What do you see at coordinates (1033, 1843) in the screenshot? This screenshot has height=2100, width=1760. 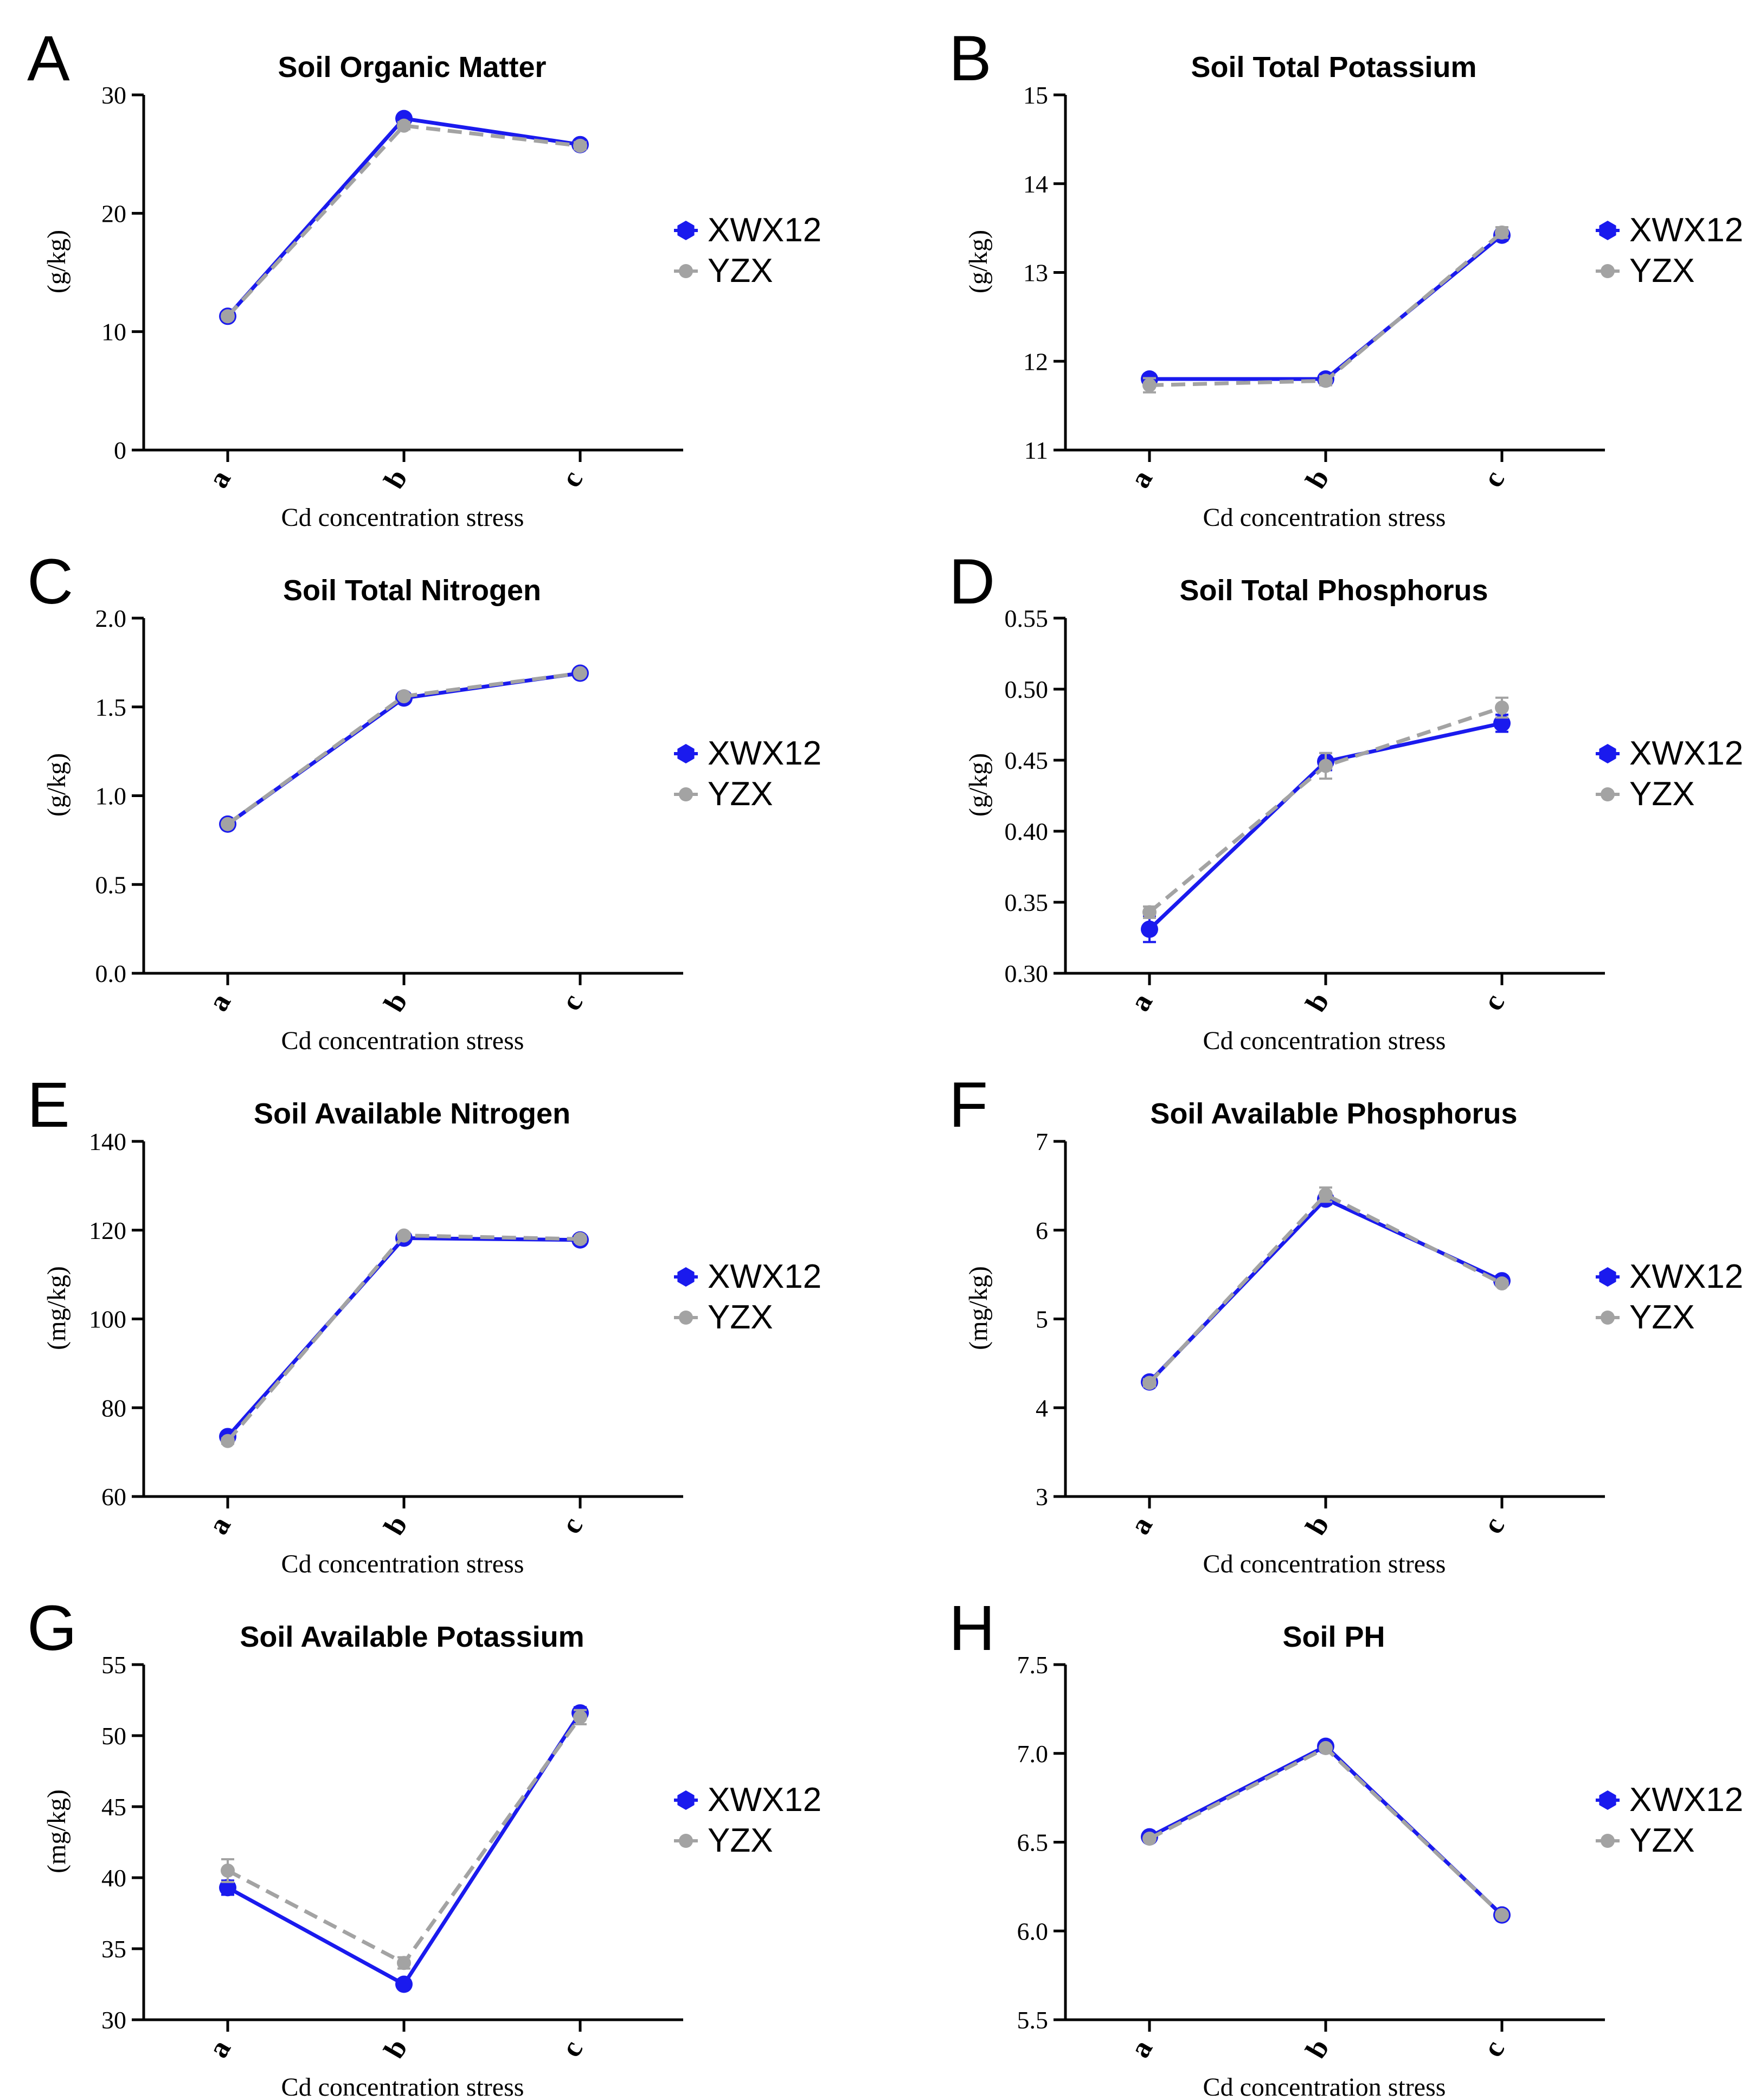 I see `y-tick-label: 6.5` at bounding box center [1033, 1843].